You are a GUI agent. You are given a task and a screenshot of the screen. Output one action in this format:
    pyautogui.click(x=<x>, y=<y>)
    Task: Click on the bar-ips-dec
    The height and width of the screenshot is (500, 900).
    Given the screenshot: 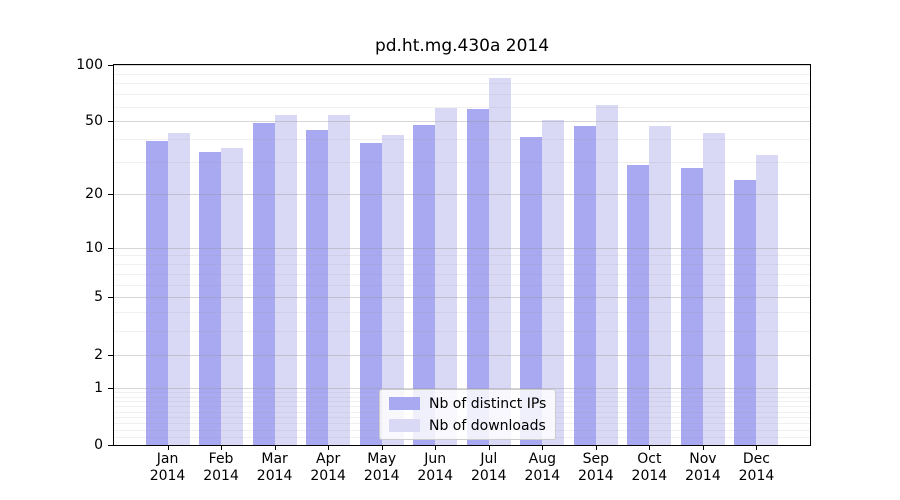 What is the action you would take?
    pyautogui.click(x=745, y=312)
    